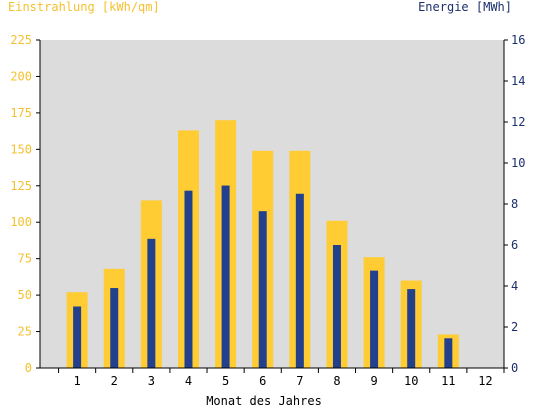 The height and width of the screenshot is (408, 544). I want to click on right-tick-label: 16, so click(518, 40).